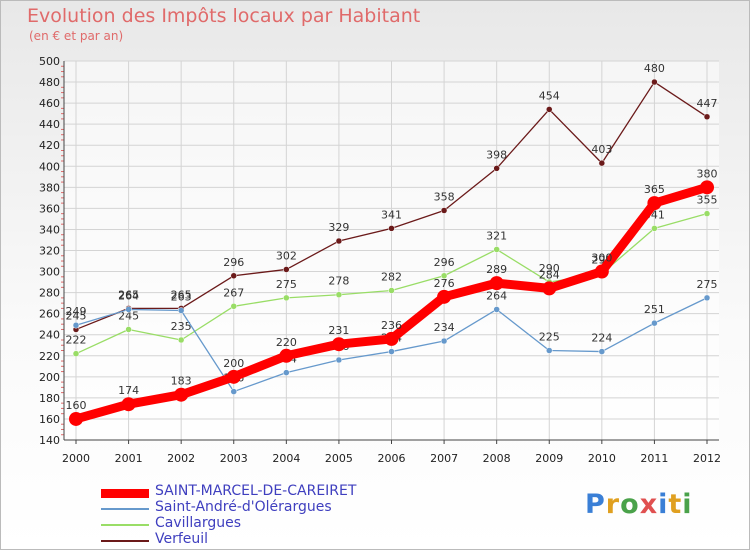  I want to click on x-tick-label: 2007, so click(444, 458).